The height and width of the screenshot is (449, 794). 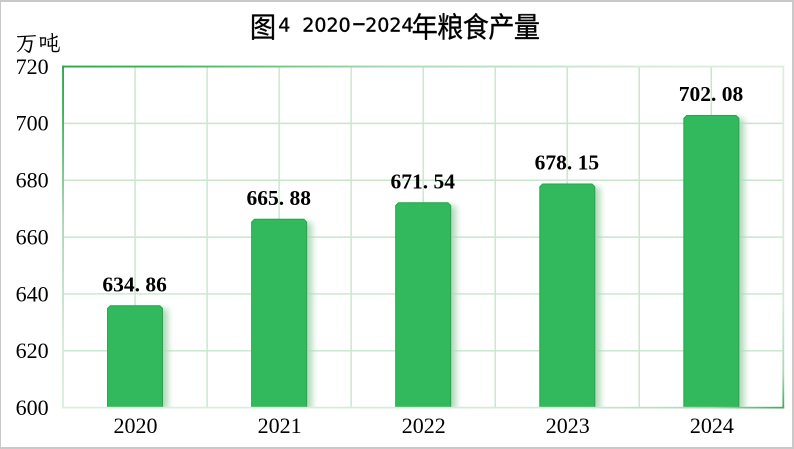 What do you see at coordinates (32, 66) in the screenshot?
I see `svg-text: 720` at bounding box center [32, 66].